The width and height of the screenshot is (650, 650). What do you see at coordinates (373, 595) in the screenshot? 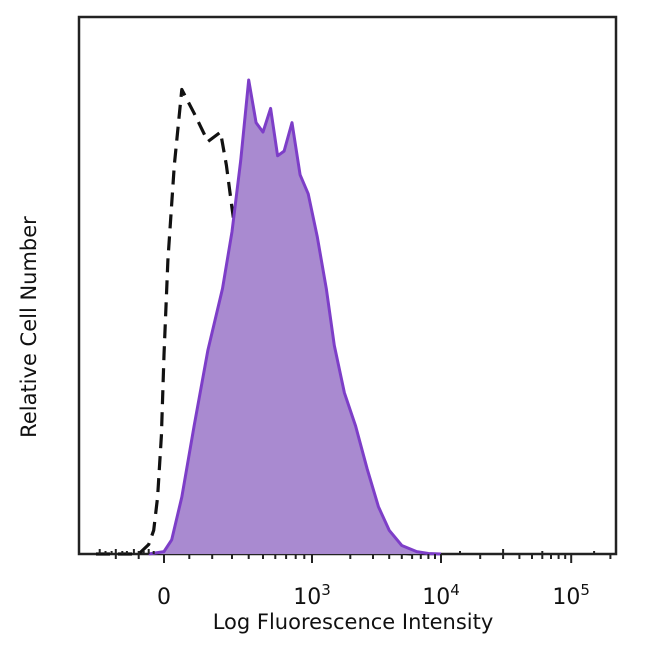
I see `x-axis-tick-labels: 0 10³ 10⁴ 10⁵` at bounding box center [373, 595].